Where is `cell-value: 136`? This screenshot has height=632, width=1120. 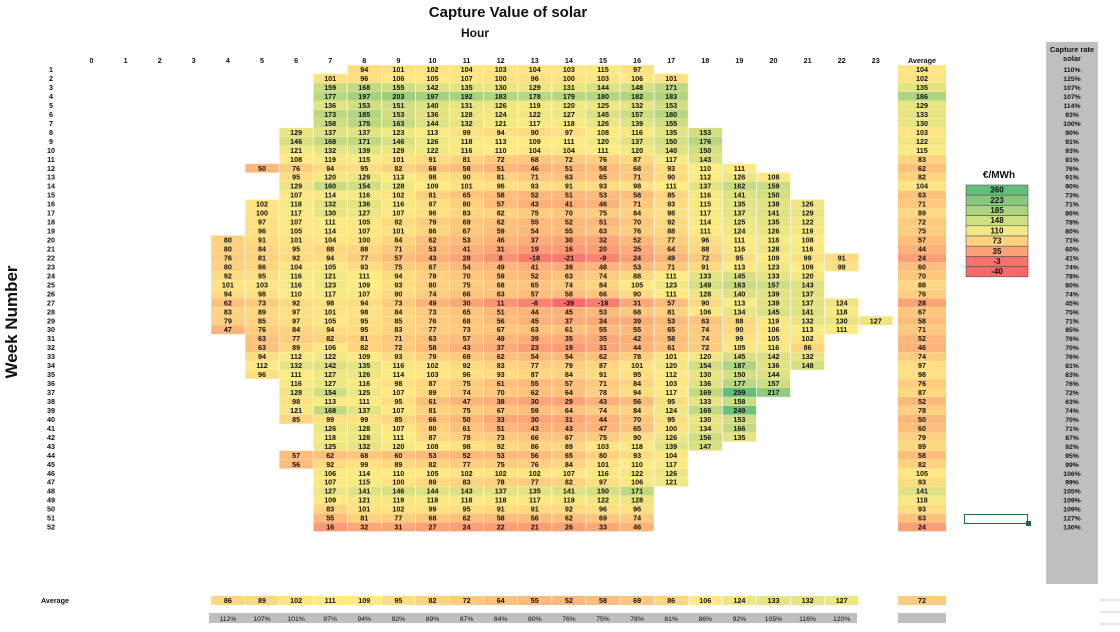
cell-value: 136 is located at coordinates (774, 365).